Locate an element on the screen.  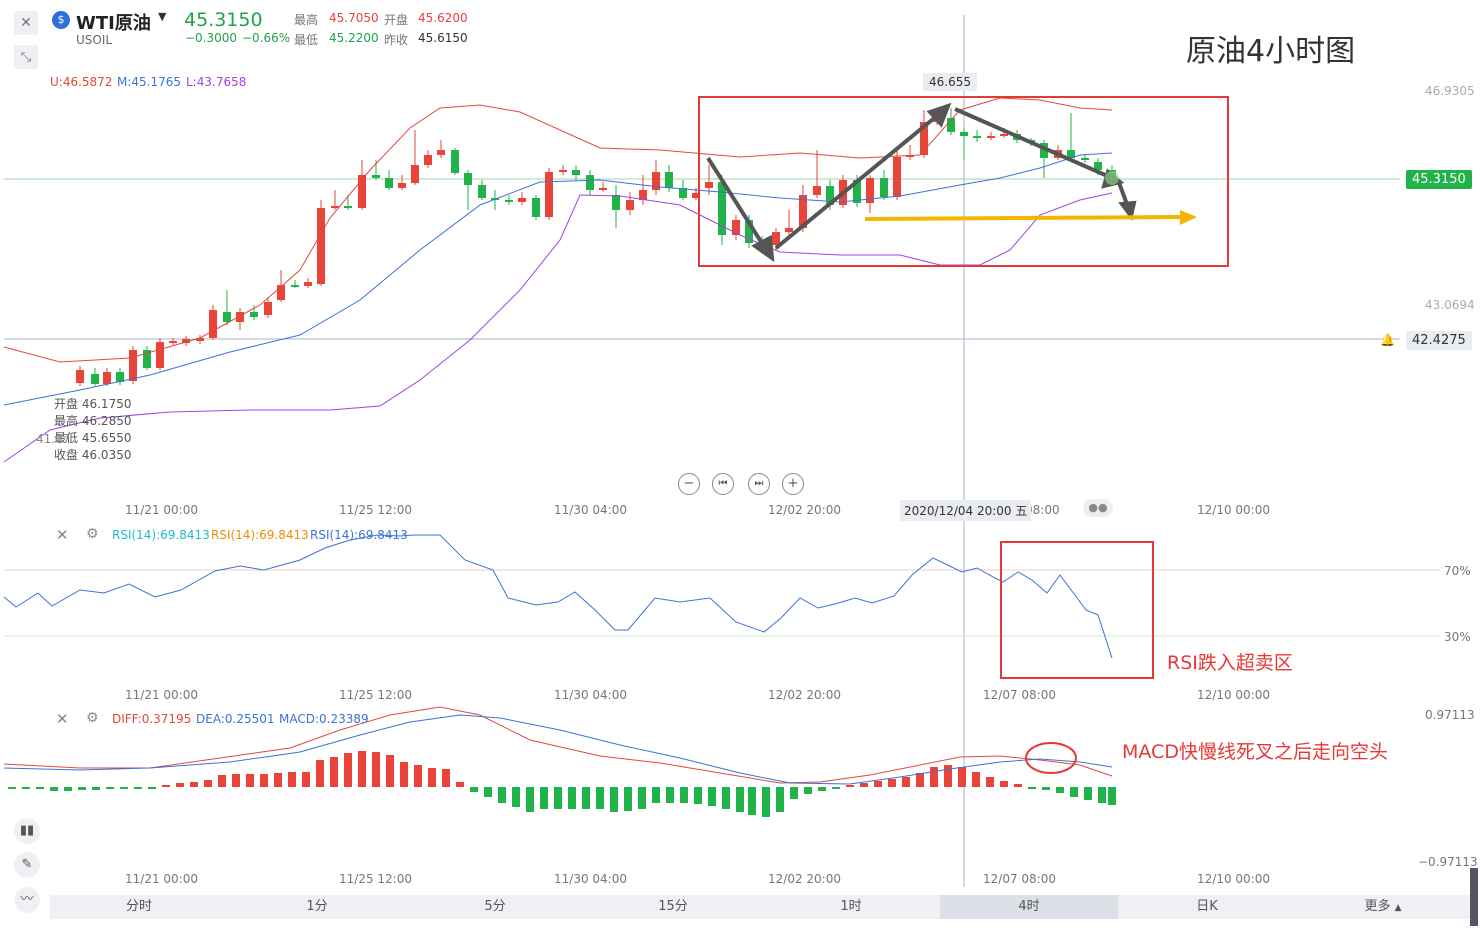
close-rsi-icon: ✕ is located at coordinates (62, 535).